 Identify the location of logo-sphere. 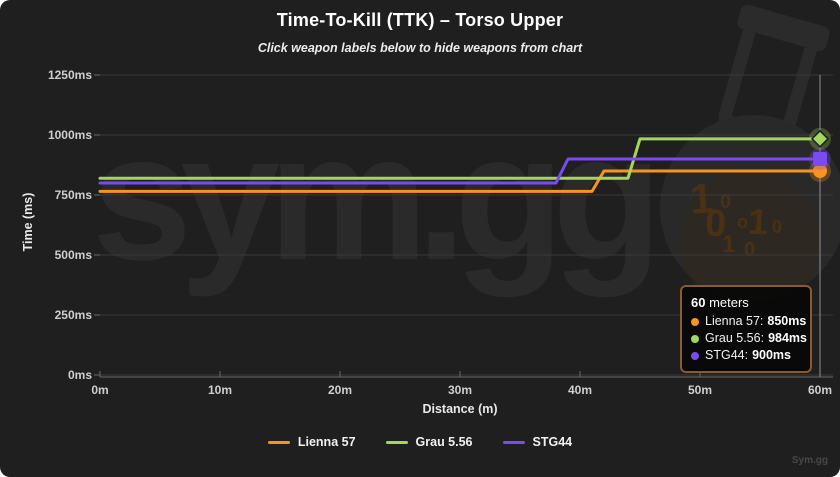
(750, 208).